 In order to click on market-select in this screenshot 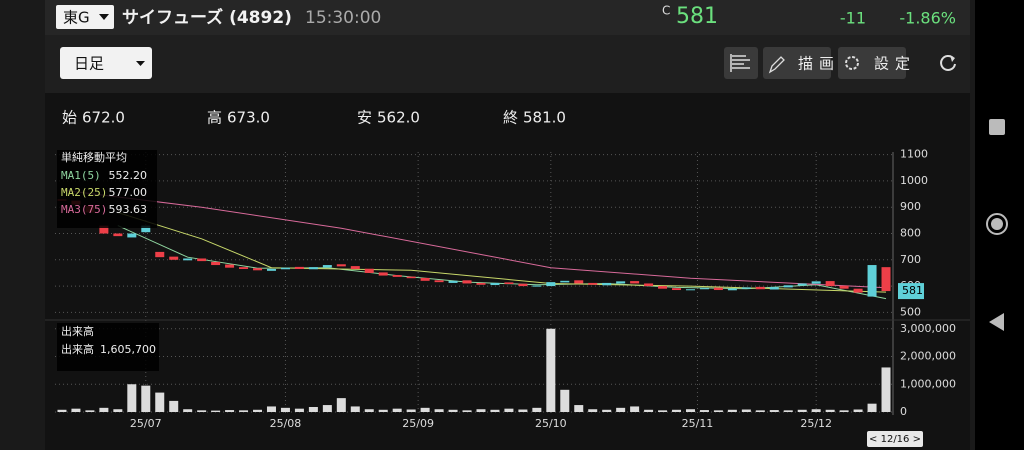, I will do `click(85, 17)`.